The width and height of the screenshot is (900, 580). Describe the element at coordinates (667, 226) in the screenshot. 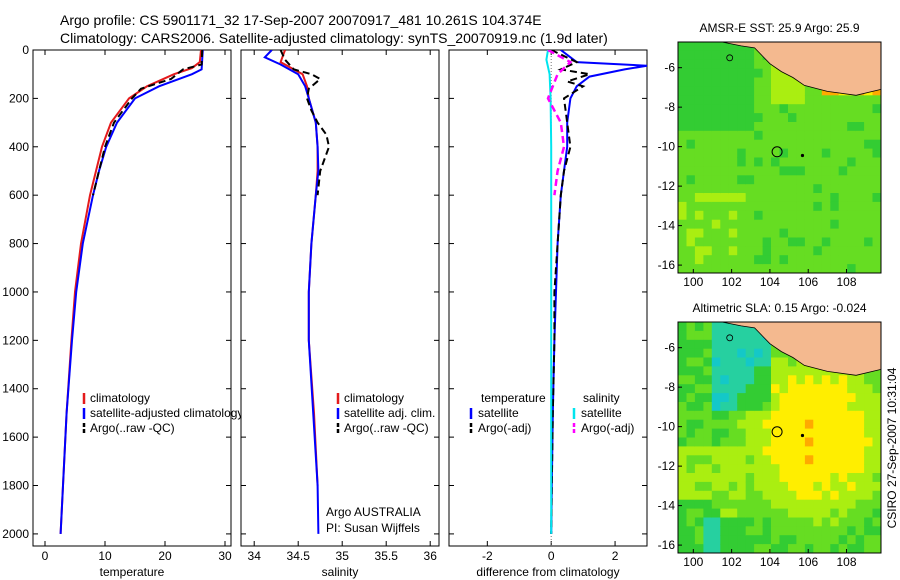

I see `map-y-tick-label: -14` at that location.